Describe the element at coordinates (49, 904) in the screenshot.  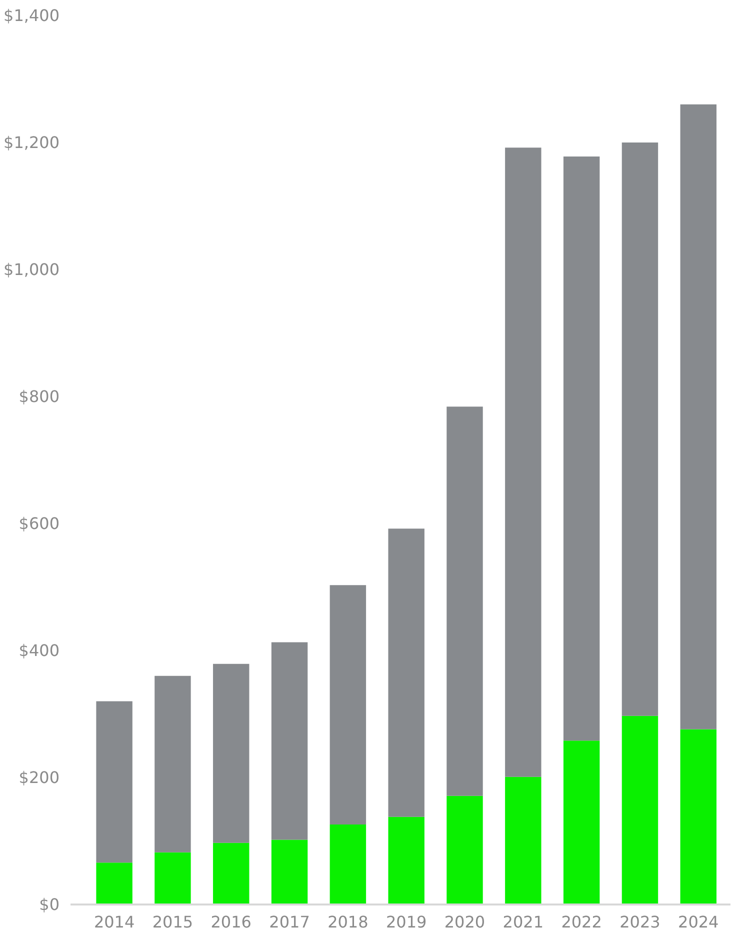
I see `y-tick-label: $0` at that location.